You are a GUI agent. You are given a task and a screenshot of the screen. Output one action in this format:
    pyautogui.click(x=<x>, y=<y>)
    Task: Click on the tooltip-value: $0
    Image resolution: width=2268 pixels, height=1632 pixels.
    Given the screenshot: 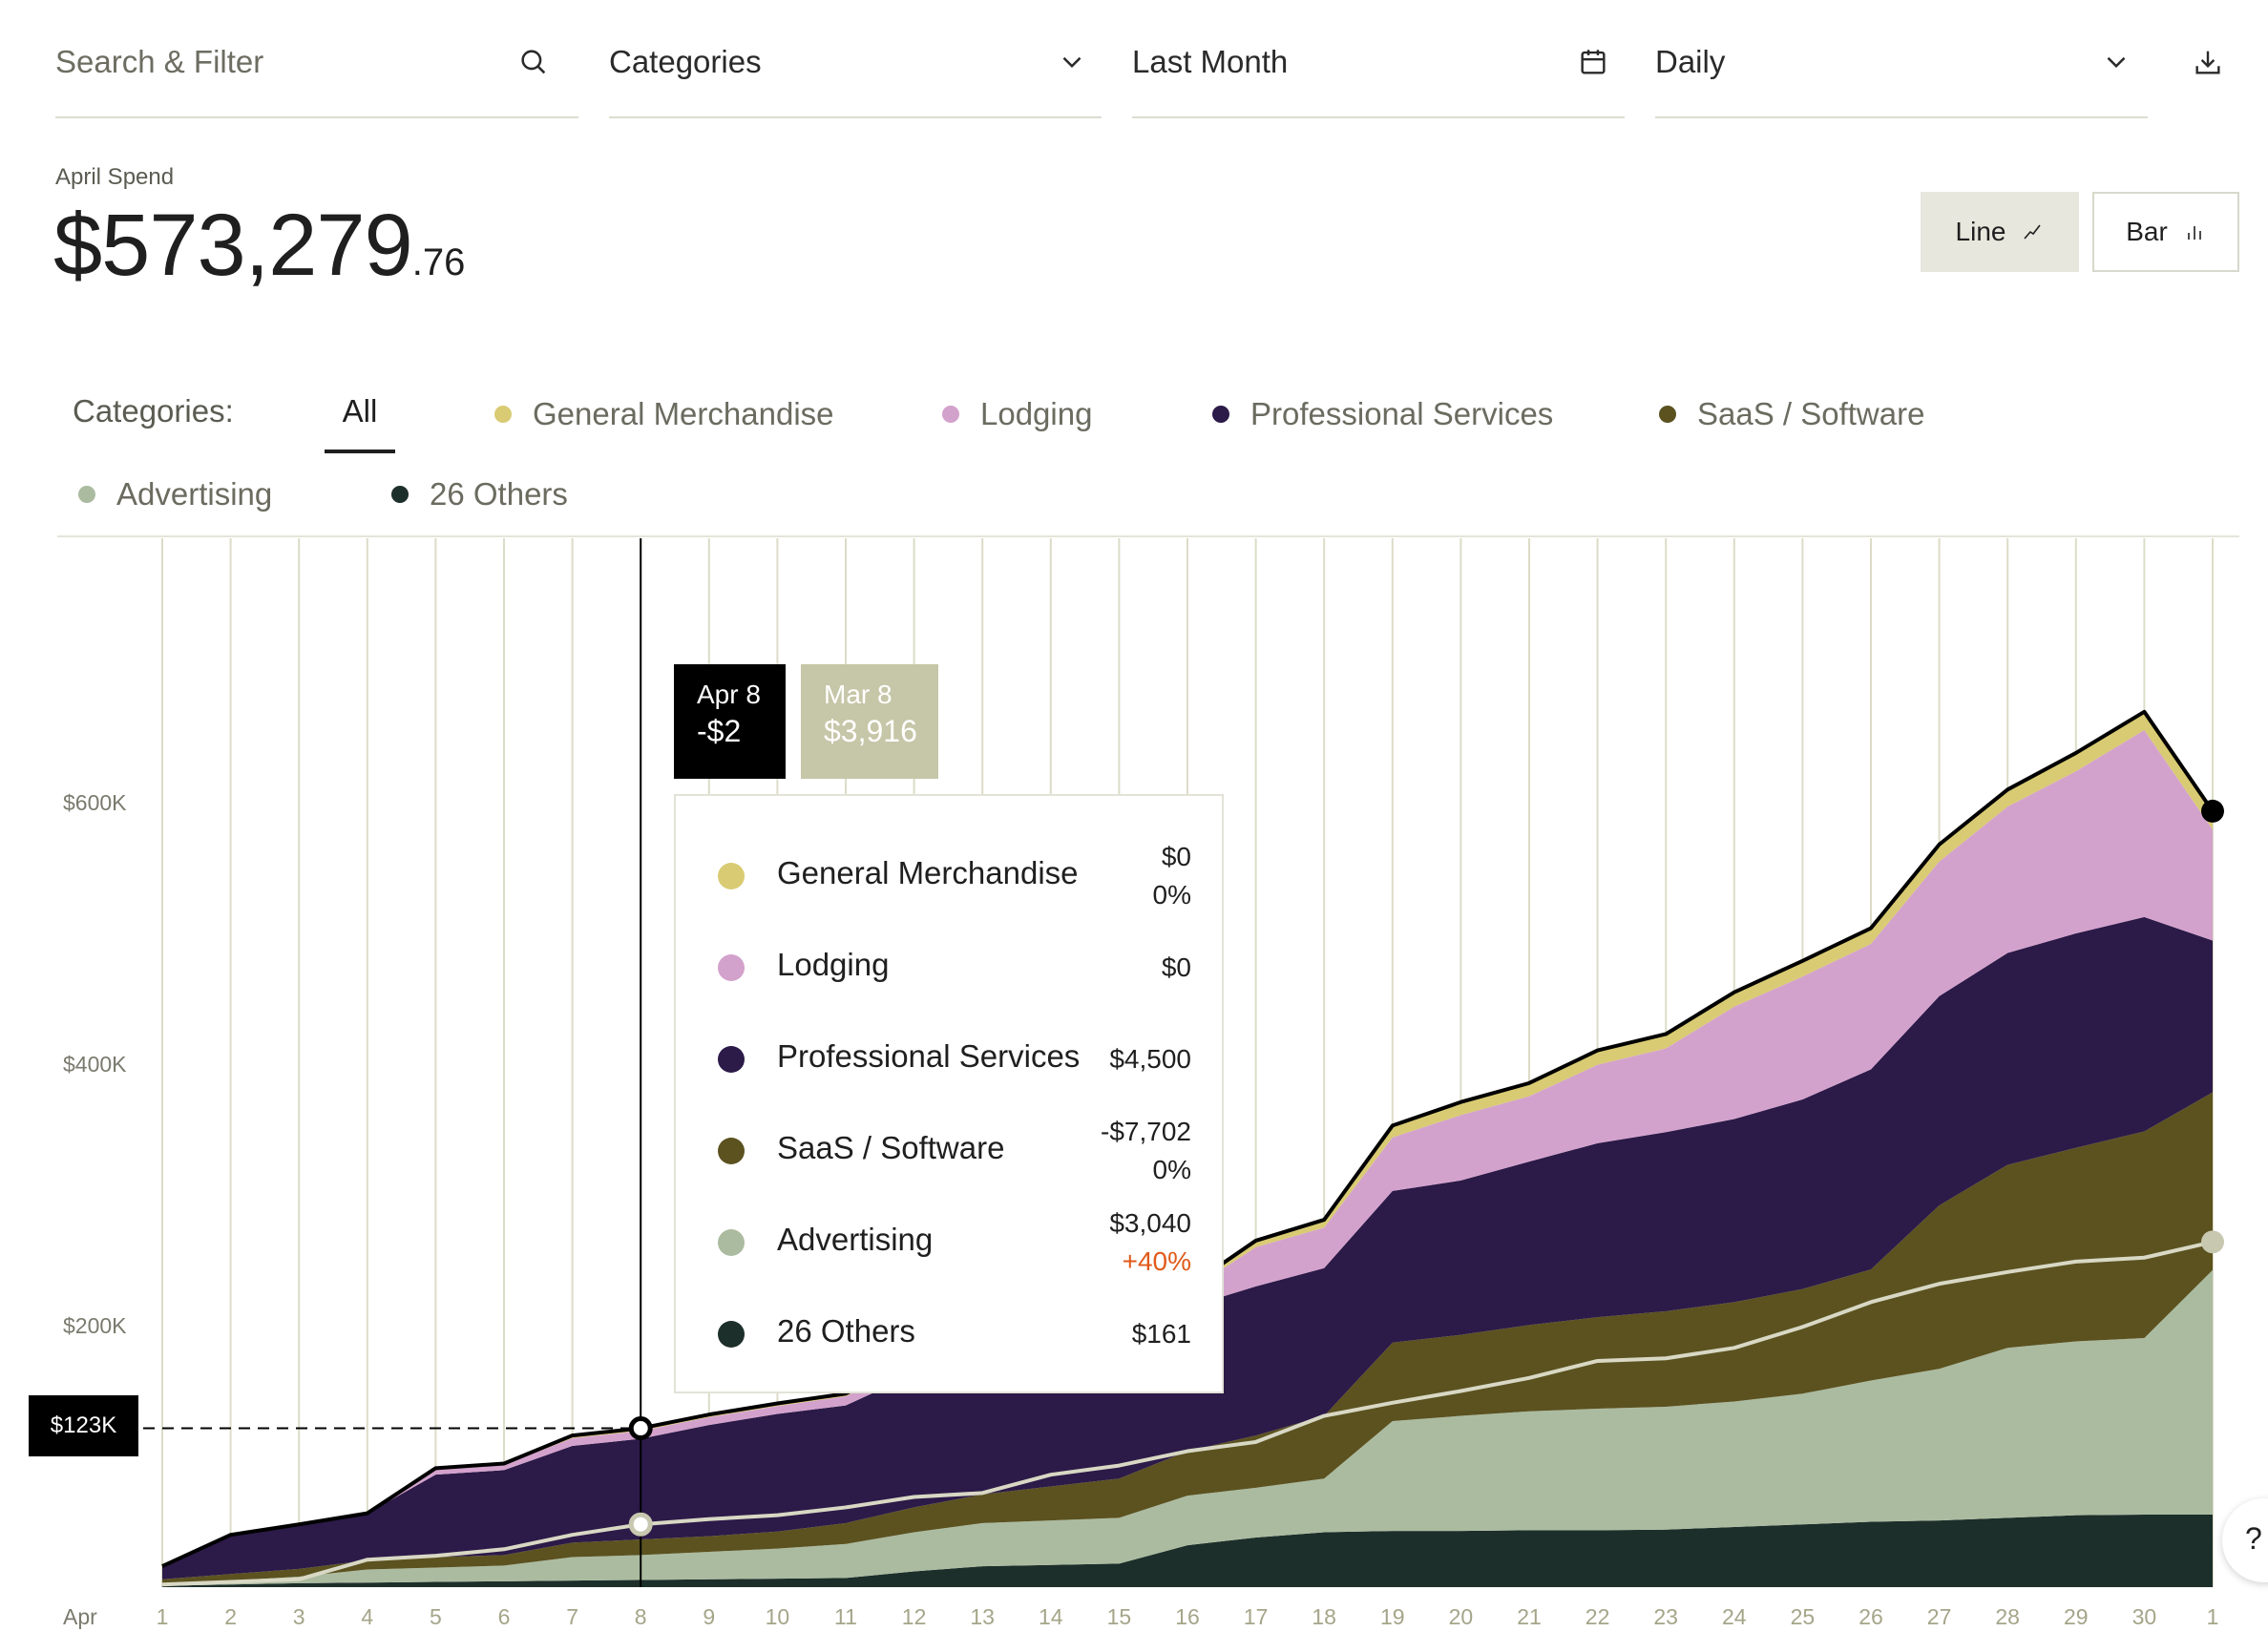 What is the action you would take?
    pyautogui.click(x=1176, y=967)
    